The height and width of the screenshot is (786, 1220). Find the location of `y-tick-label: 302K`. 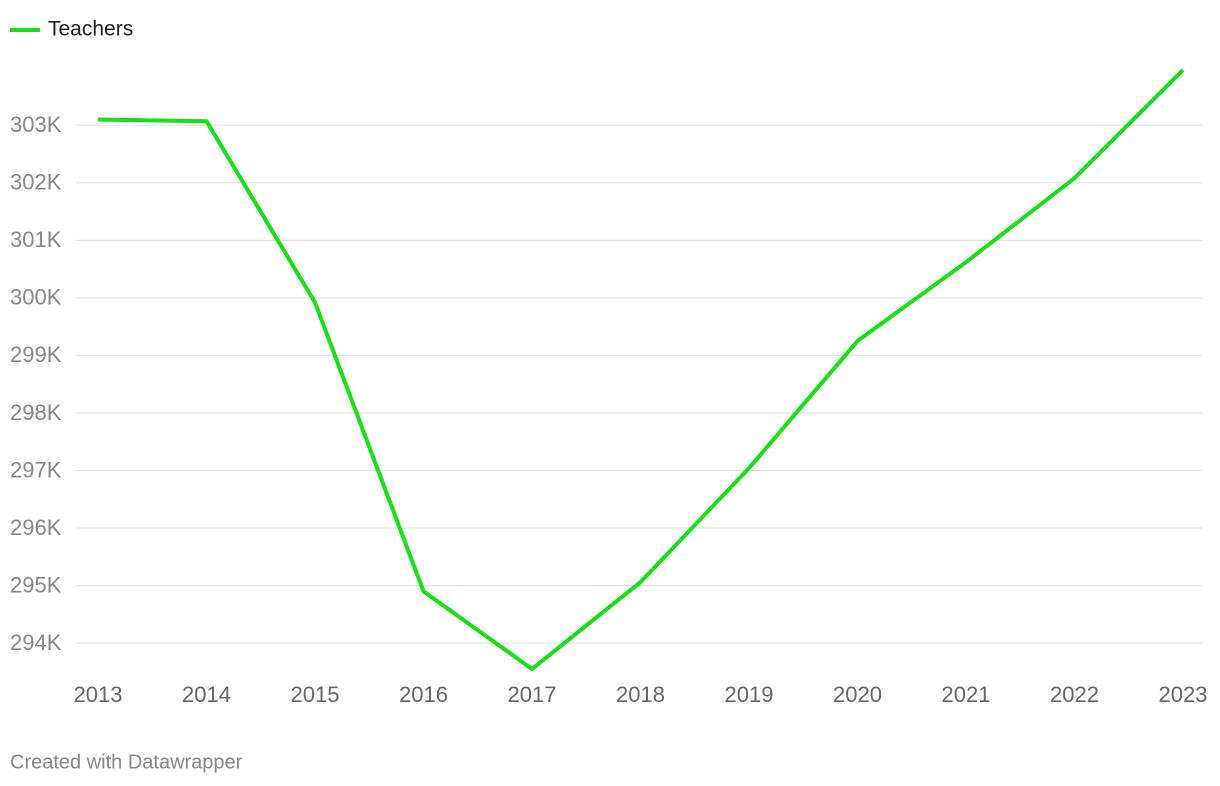

y-tick-label: 302K is located at coordinates (36, 182).